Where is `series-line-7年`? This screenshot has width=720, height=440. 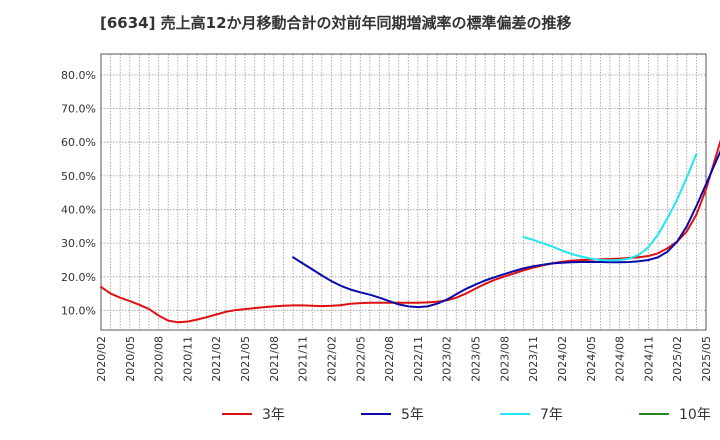 series-line-7年 is located at coordinates (610, 207).